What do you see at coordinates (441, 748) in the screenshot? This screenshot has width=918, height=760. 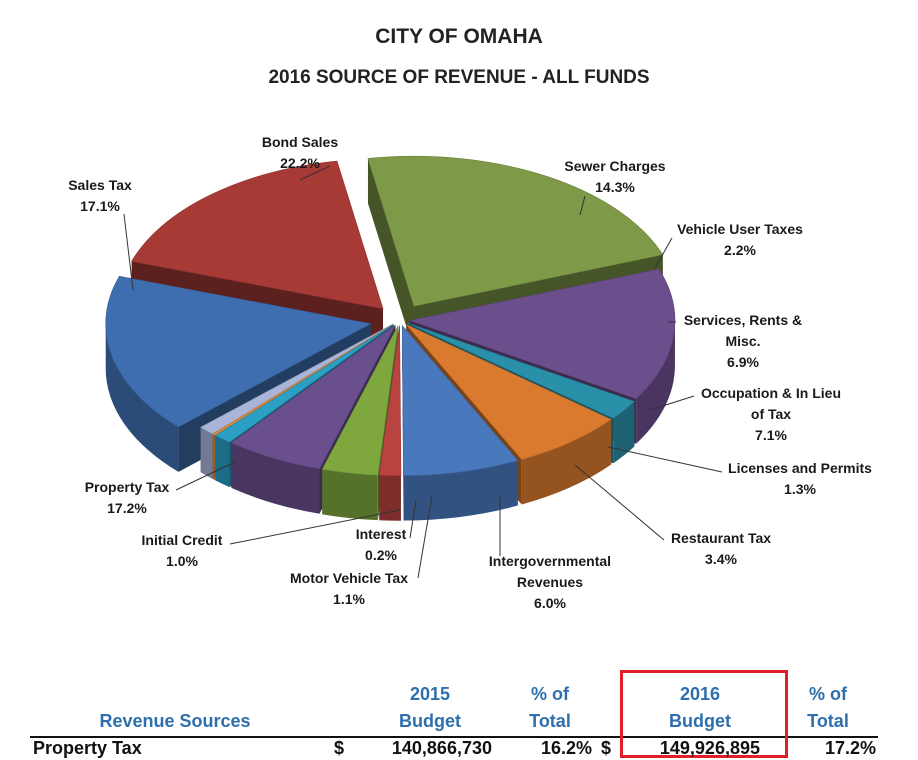 I see `row-budget-2015: 140,866,730` at bounding box center [441, 748].